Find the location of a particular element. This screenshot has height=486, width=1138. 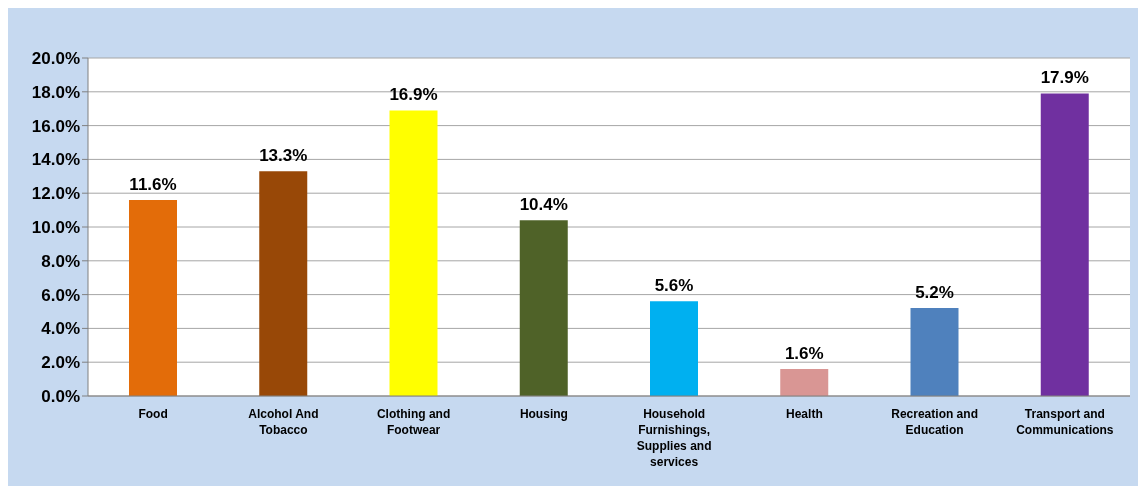

y-tick-label: 6.0% is located at coordinates (60, 295).